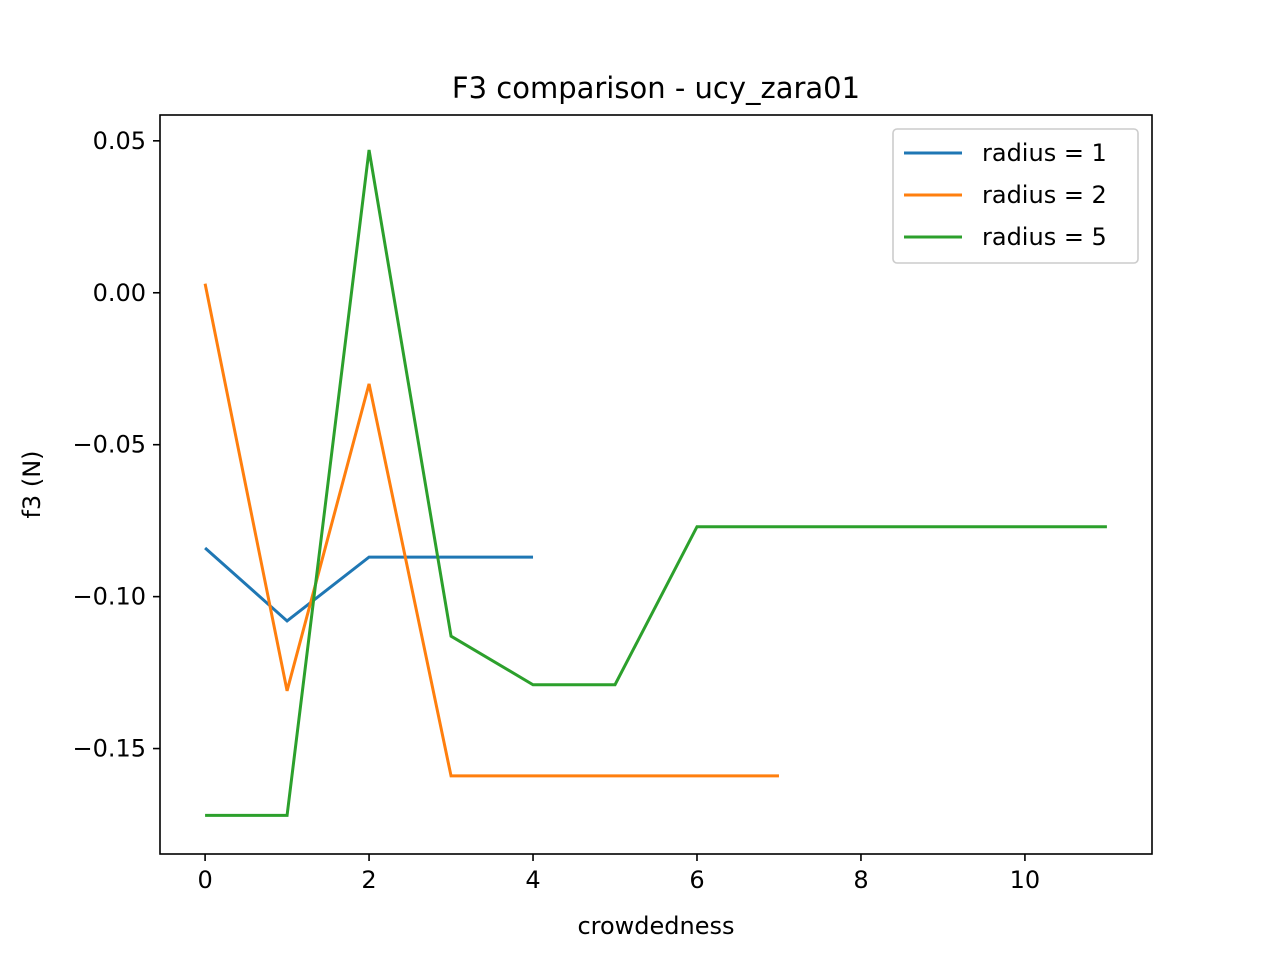 This screenshot has height=960, width=1280. What do you see at coordinates (656, 88) in the screenshot?
I see `chart-title: F3 comparison - ucy_zara01` at bounding box center [656, 88].